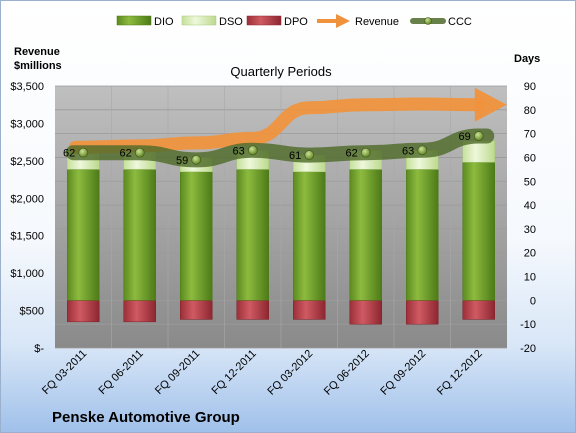  I want to click on right-tick-1: -10, so click(528, 325).